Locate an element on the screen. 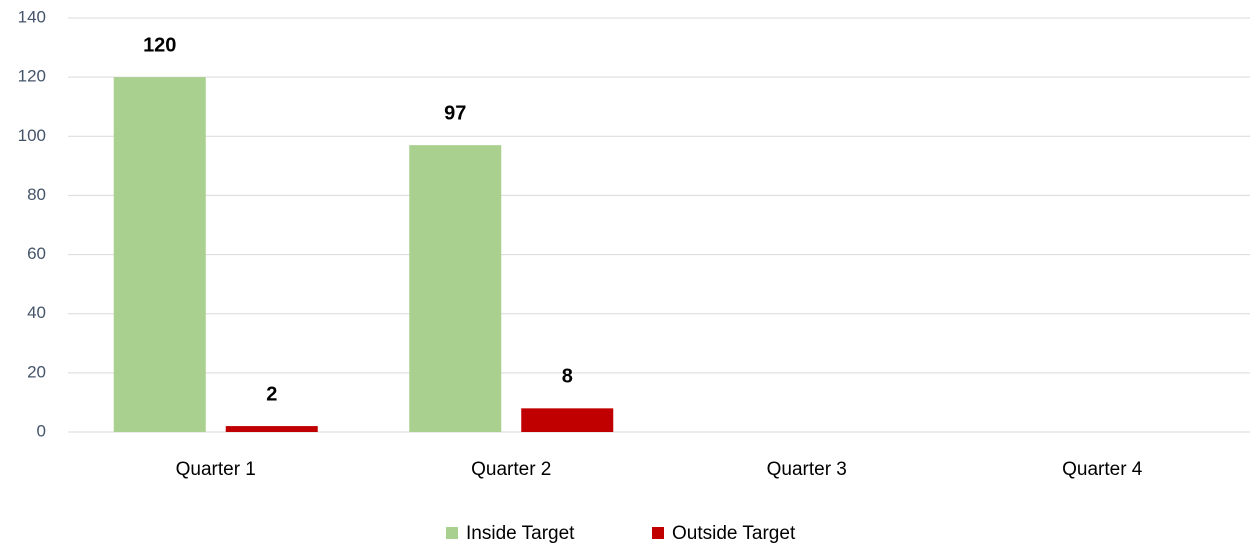  data-label: 2 is located at coordinates (271, 394).